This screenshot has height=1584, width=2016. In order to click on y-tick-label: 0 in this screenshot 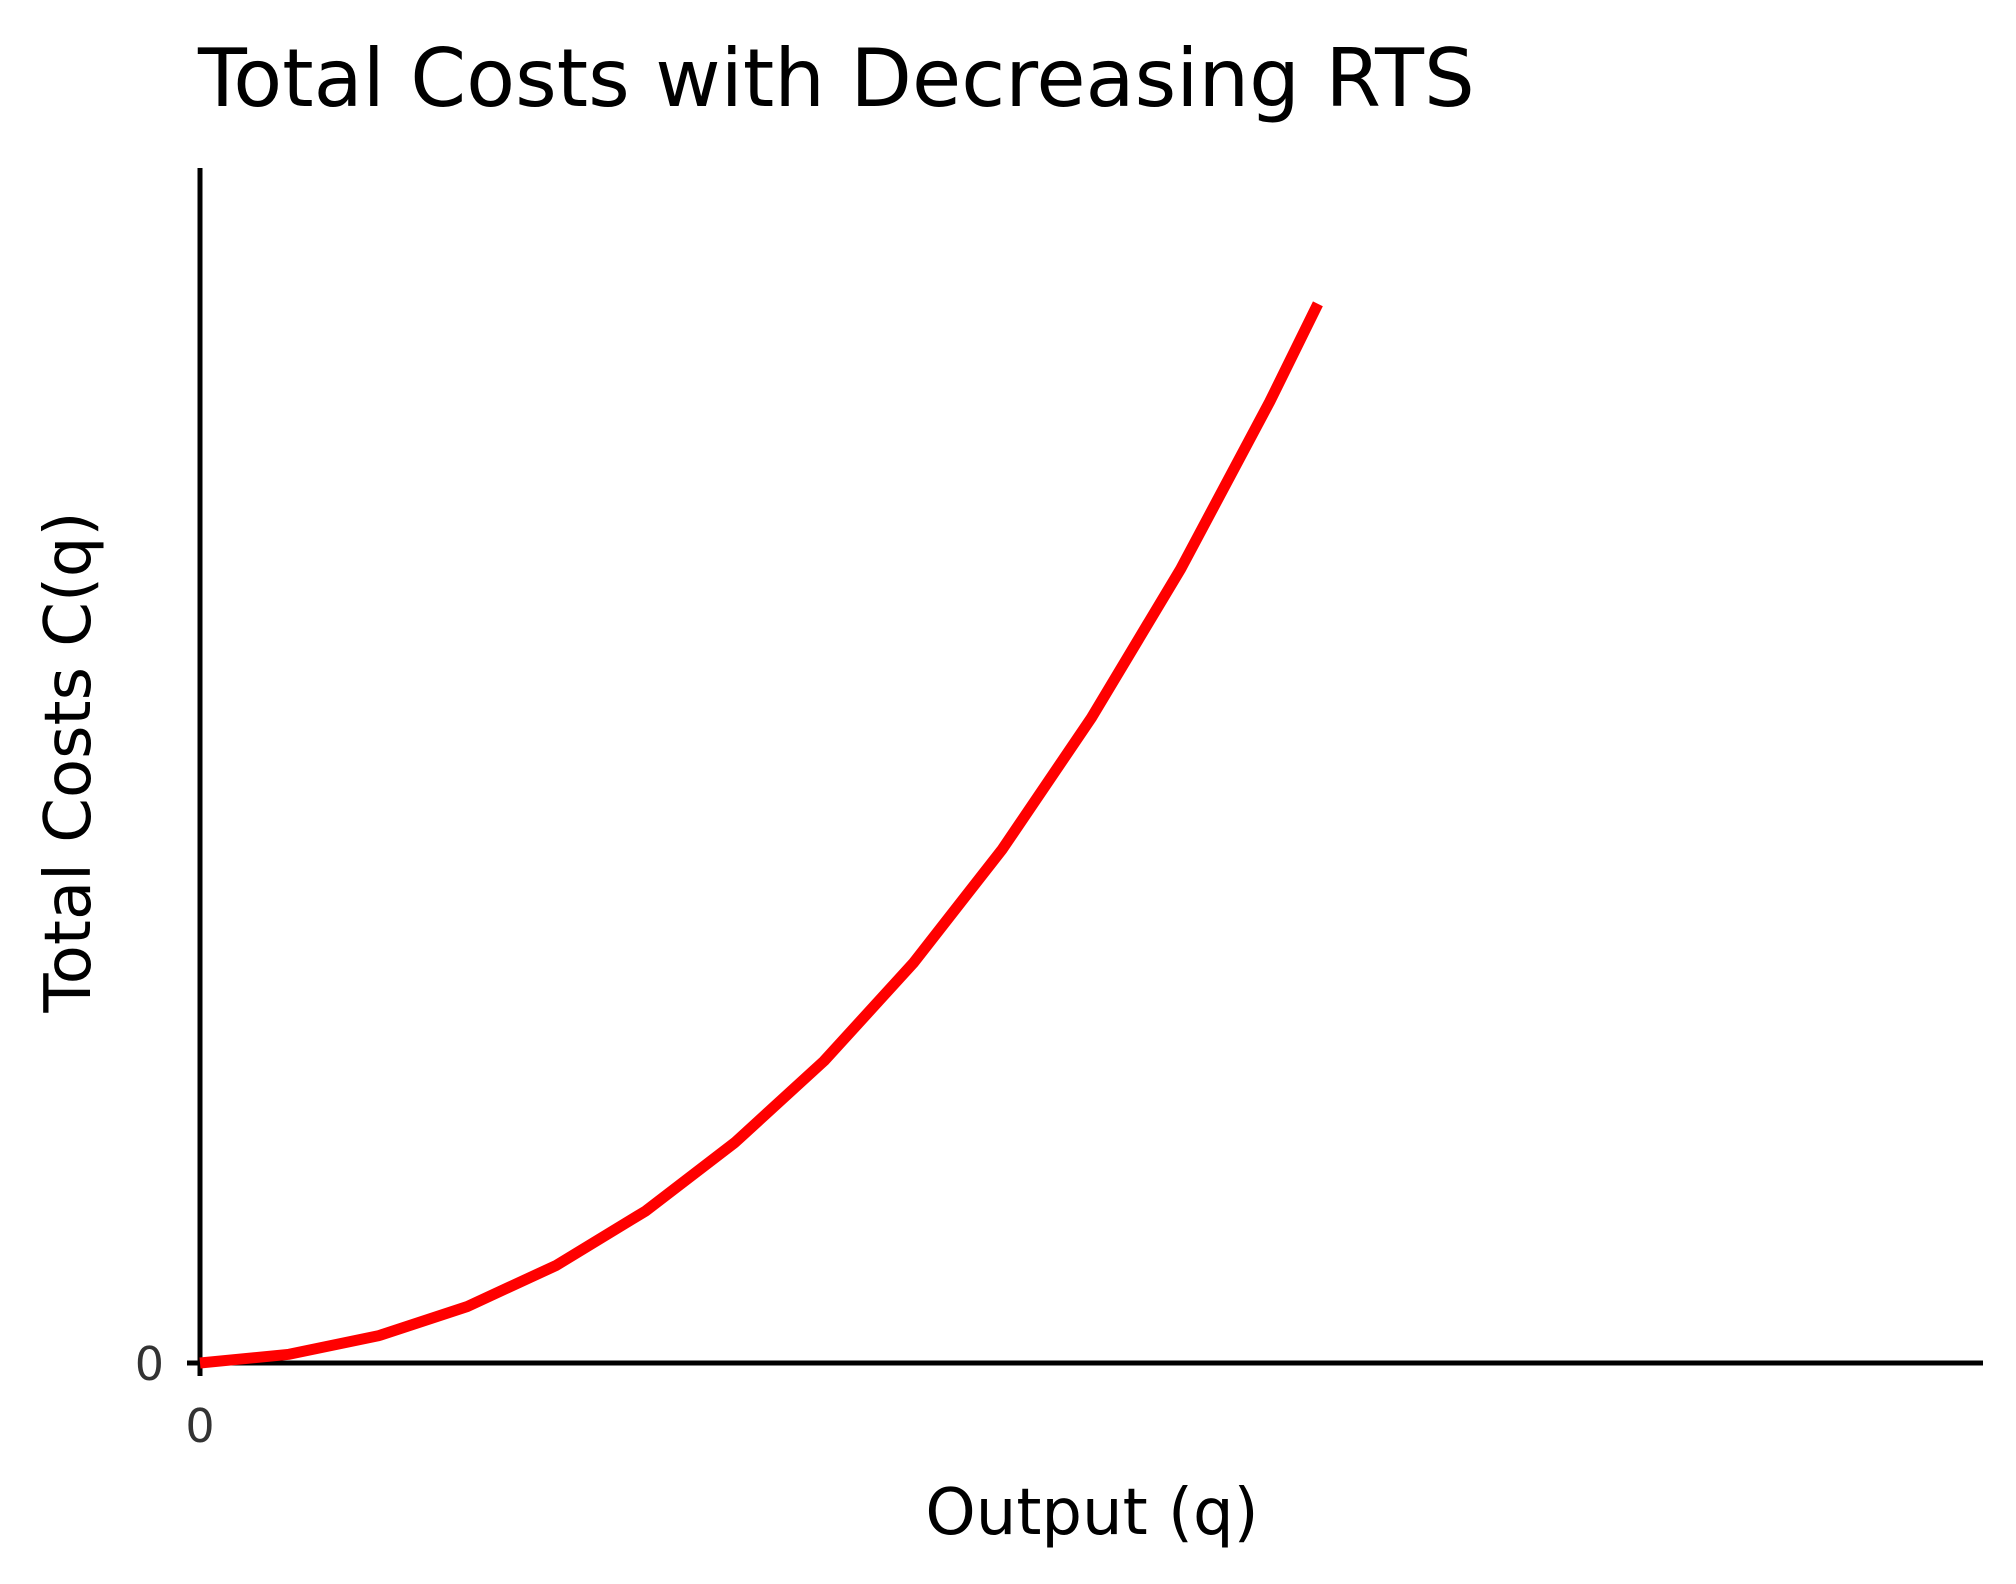, I will do `click(149, 1364)`.